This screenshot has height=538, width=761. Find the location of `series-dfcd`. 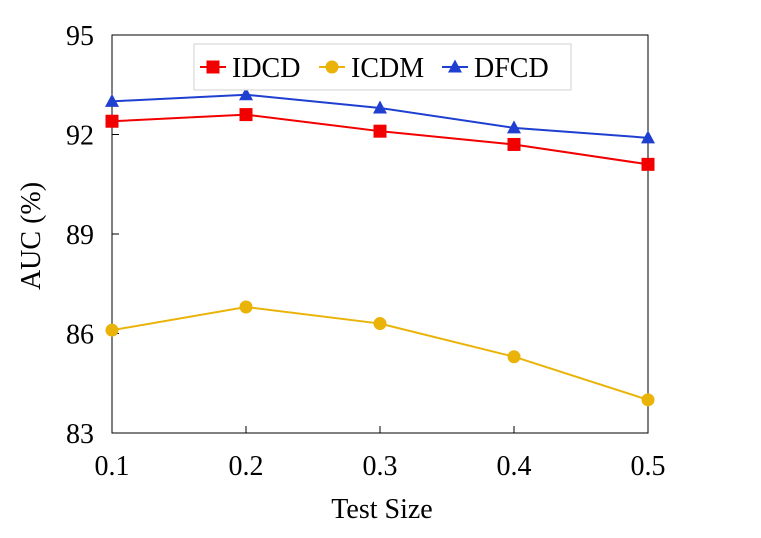

series-dfcd is located at coordinates (380, 115).